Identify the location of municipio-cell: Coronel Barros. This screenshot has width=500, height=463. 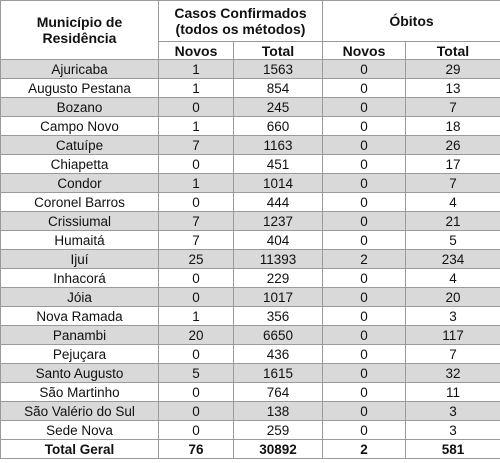
(79, 202).